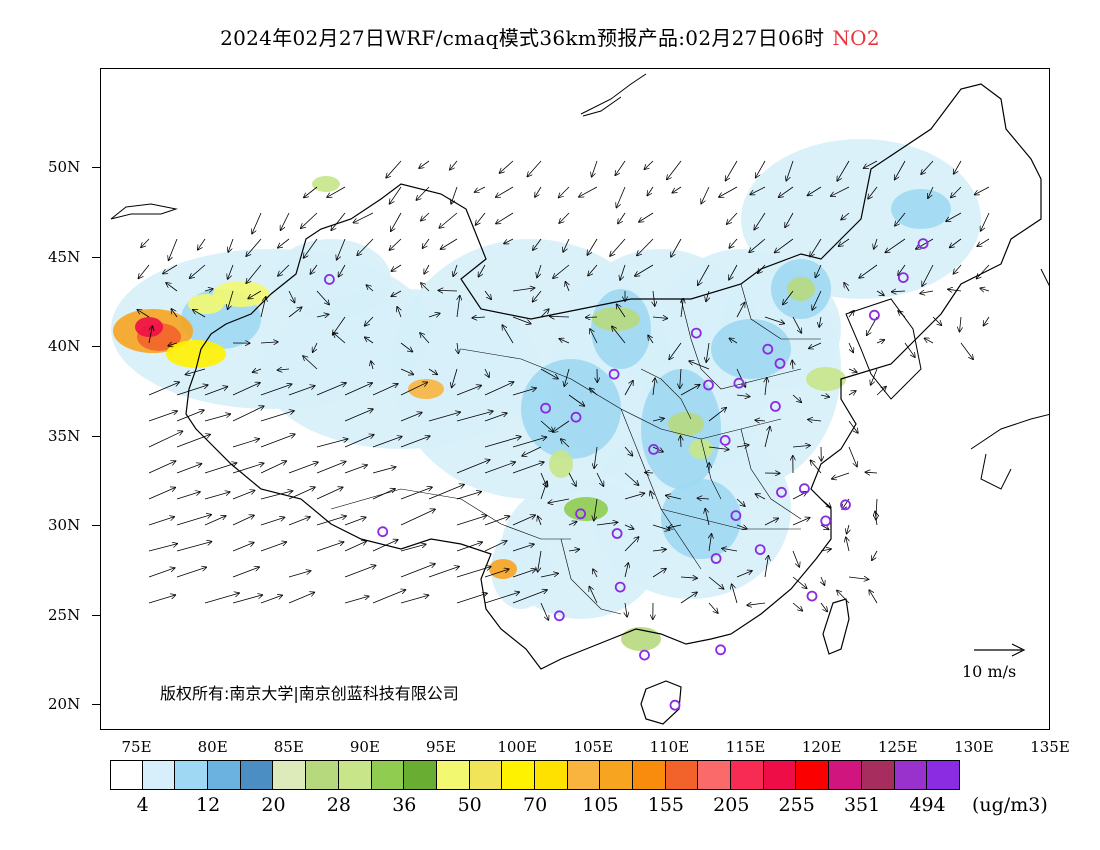 The image size is (1100, 850). Describe the element at coordinates (64, 614) in the screenshot. I see `lat-label-25n: 25N` at that location.